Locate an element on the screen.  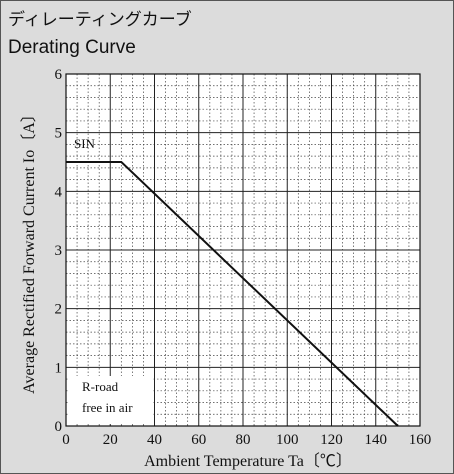
y-axis-label: Average Rectified Forward Current Io〔A〕 is located at coordinates (29, 250).